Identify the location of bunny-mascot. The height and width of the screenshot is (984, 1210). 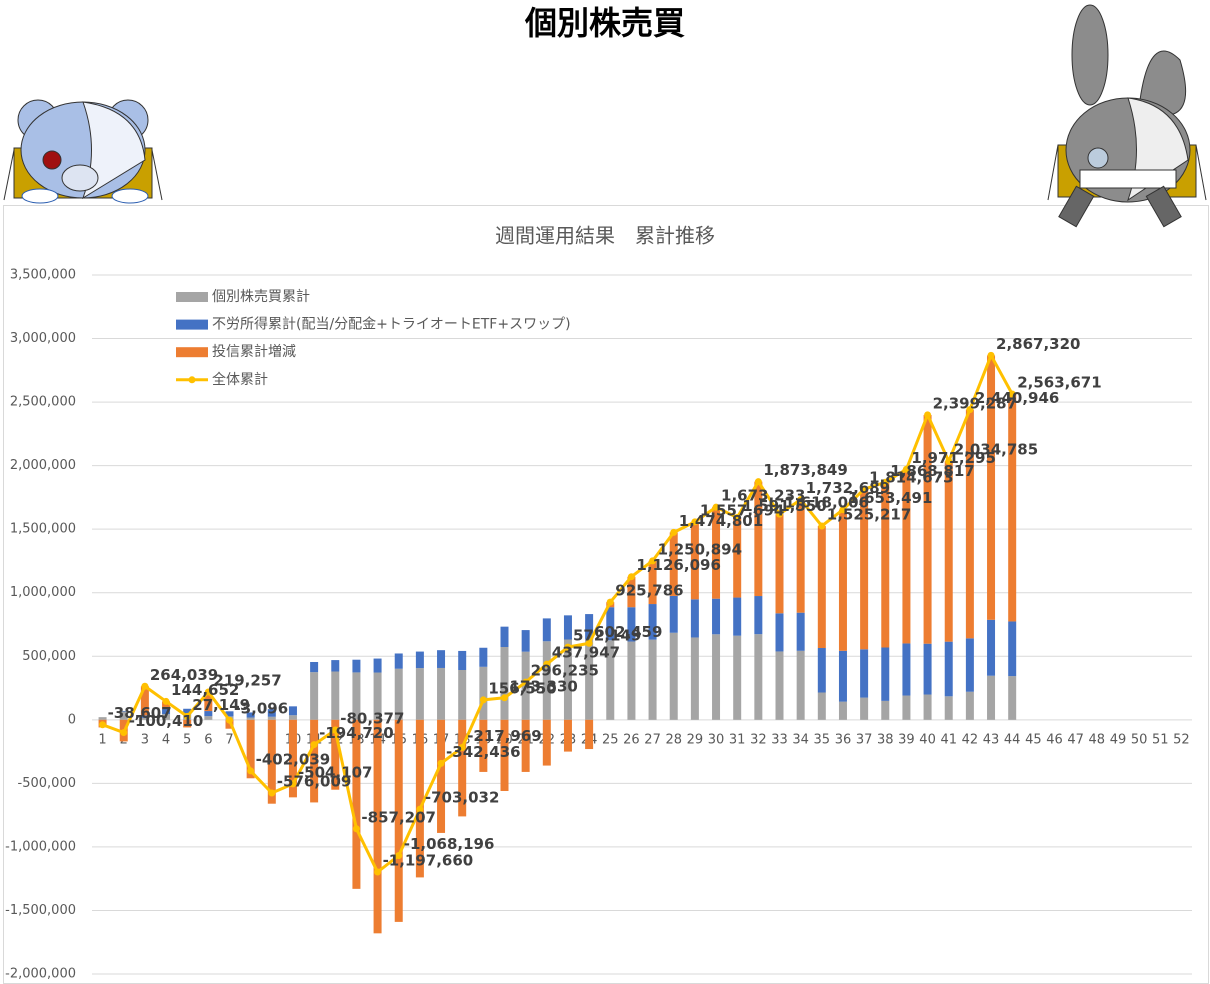
(1127, 116).